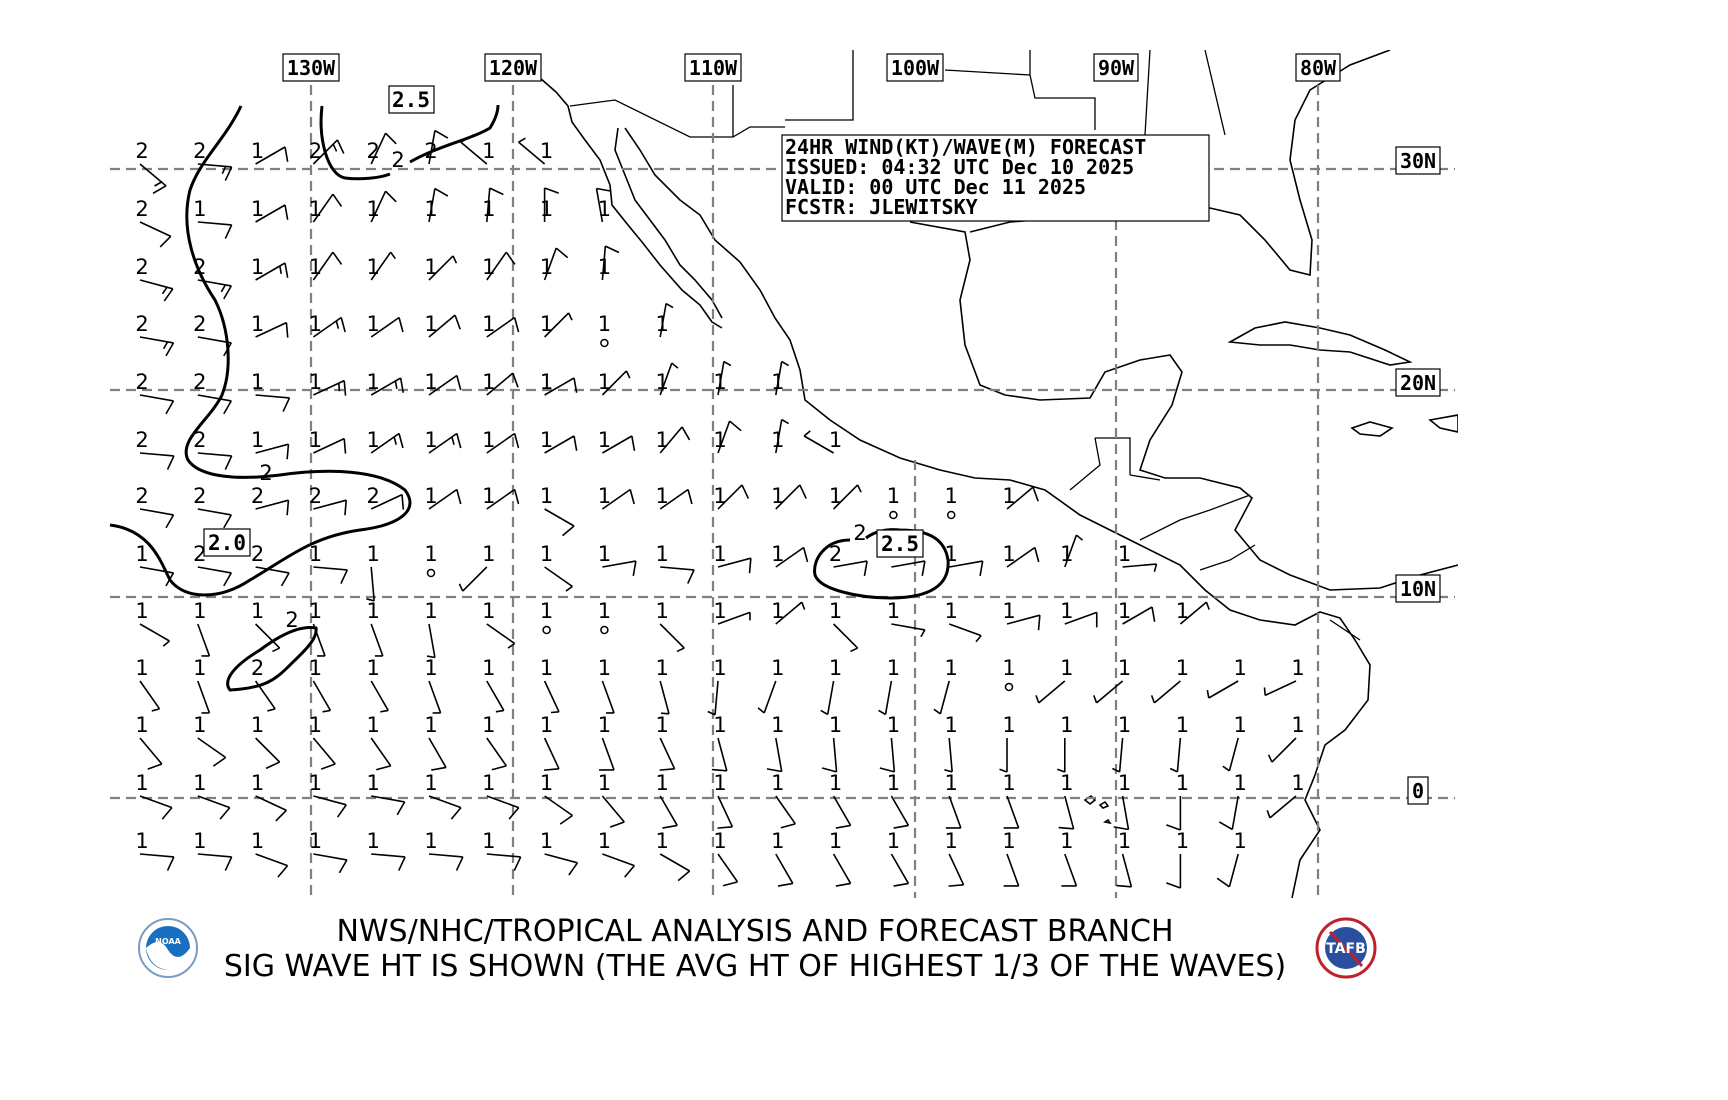 Image resolution: width=1728 pixels, height=1100 pixels. I want to click on grid-point: 2, so click(270, 564).